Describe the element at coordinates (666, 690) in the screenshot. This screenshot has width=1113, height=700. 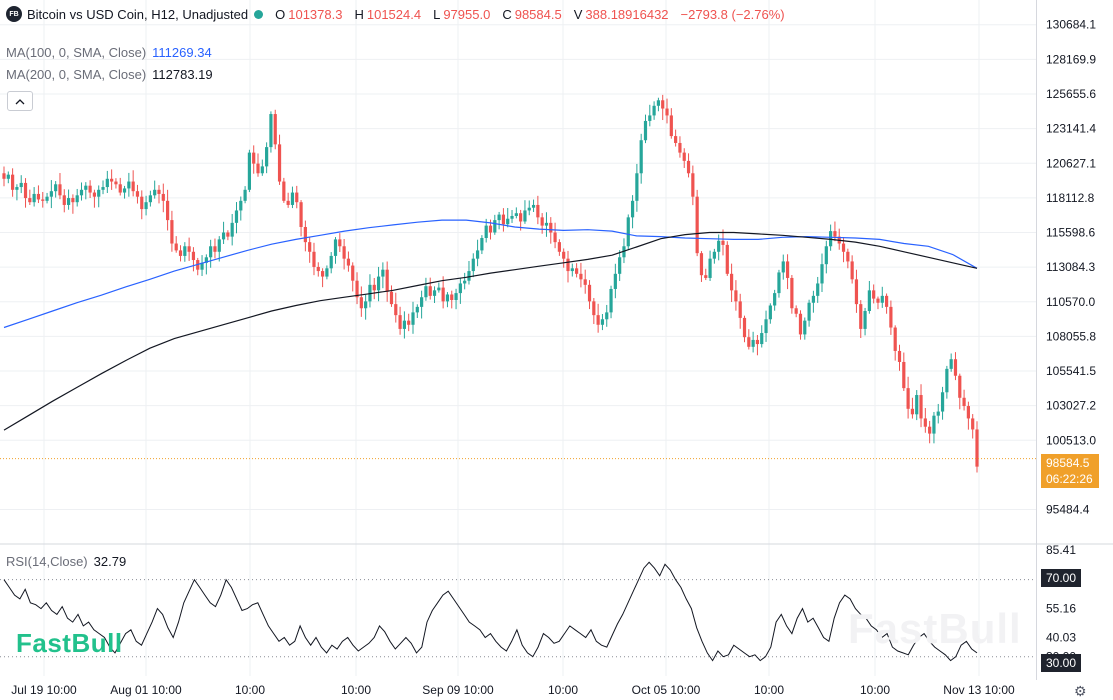
I see `time-tick-label: Oct 05 10:00` at that location.